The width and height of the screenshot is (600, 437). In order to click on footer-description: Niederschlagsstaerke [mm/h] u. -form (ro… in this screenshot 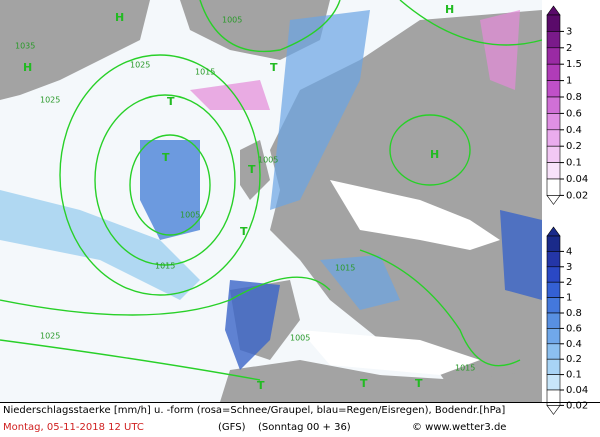, I will do `click(254, 410)`.